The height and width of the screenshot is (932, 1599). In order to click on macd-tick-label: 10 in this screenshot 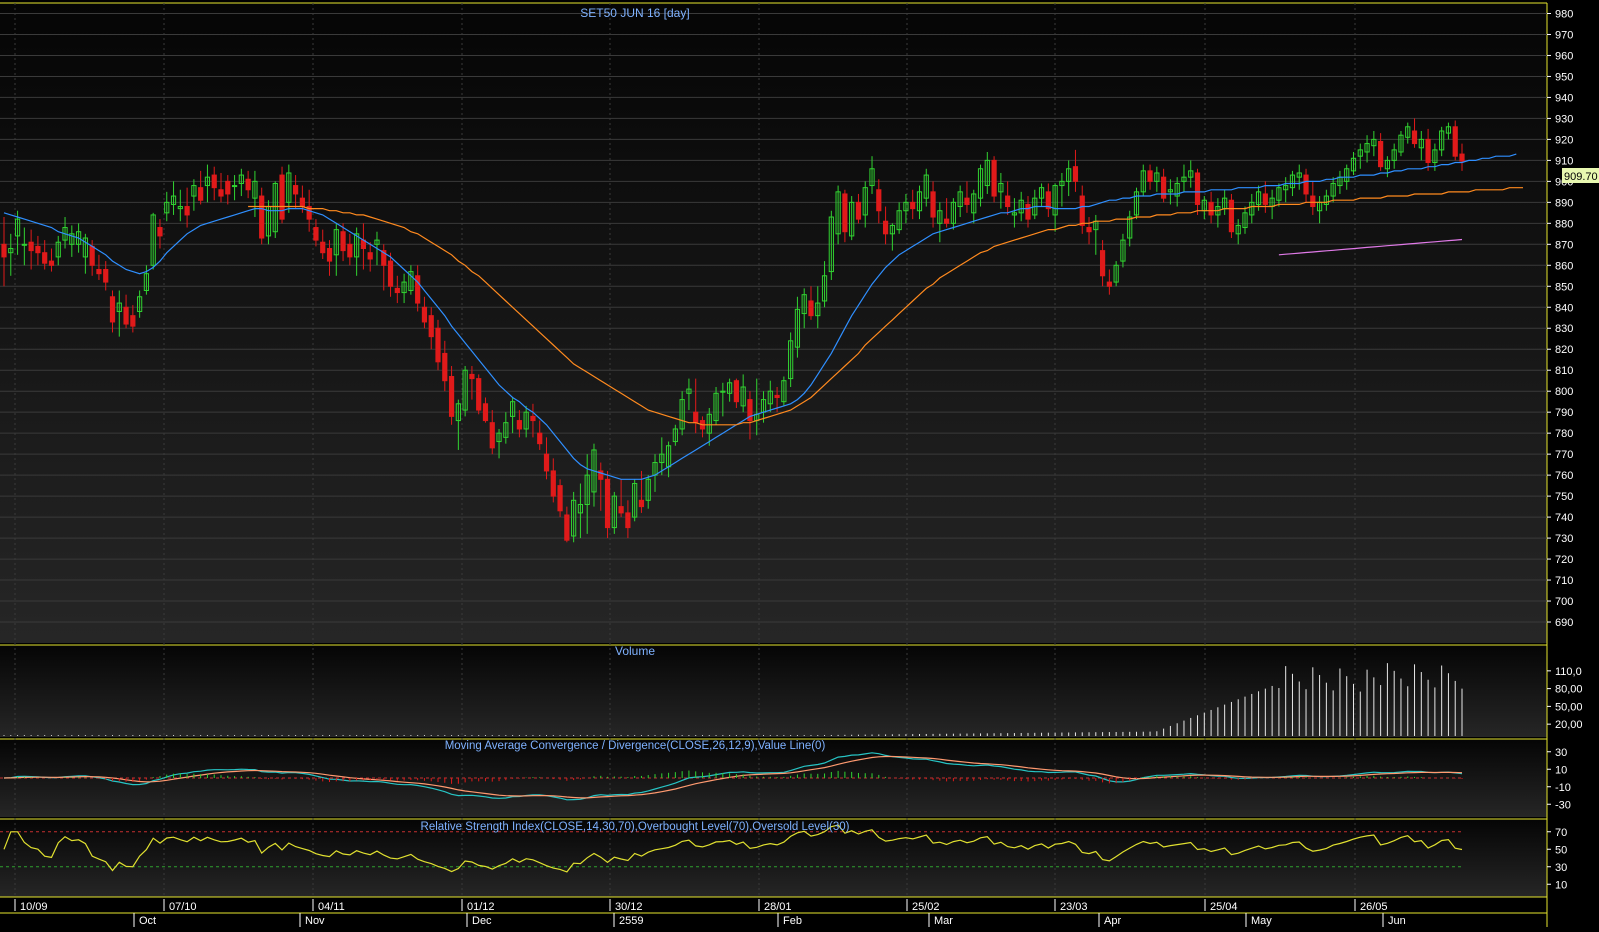, I will do `click(1561, 770)`.